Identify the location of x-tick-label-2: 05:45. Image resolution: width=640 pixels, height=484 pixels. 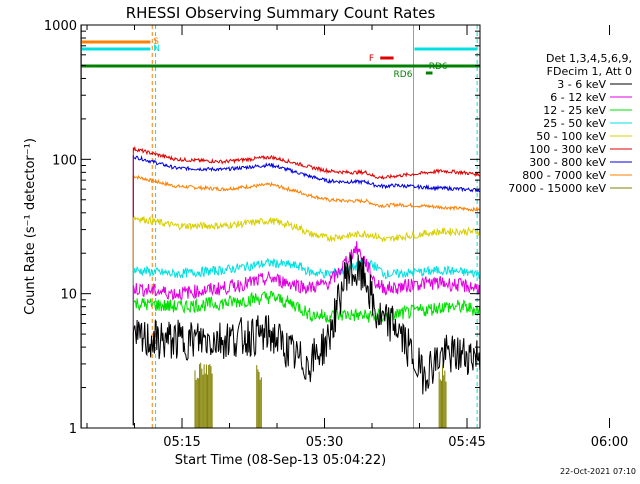
(466, 442).